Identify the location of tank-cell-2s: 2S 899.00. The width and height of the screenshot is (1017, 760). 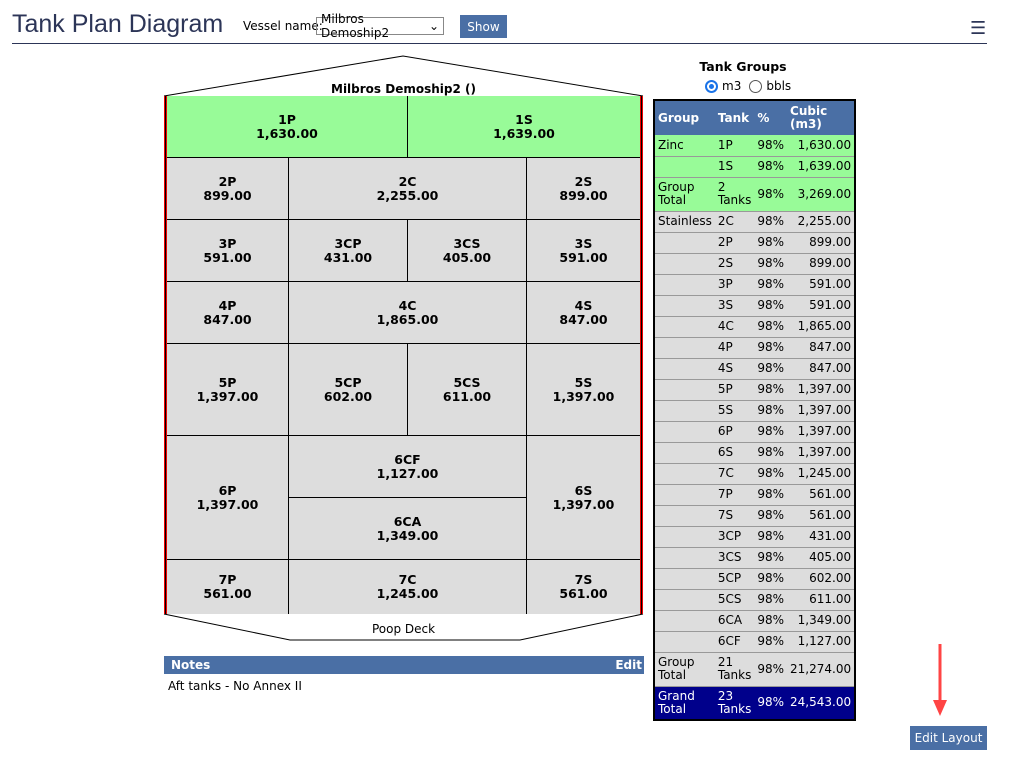
(583, 188).